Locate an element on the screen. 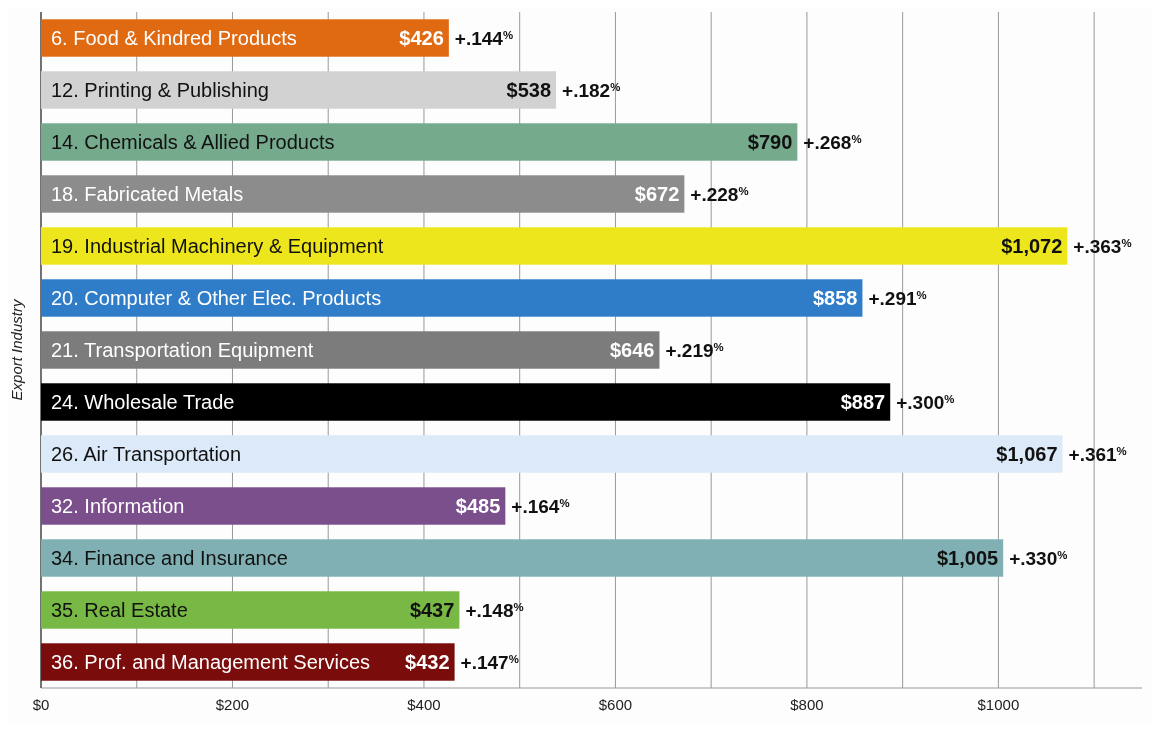 The height and width of the screenshot is (732, 1160). data-label: $538 is located at coordinates (529, 90).